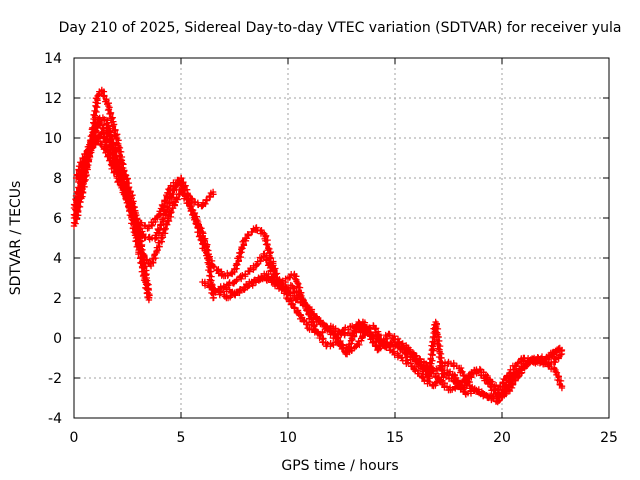 The width and height of the screenshot is (640, 480). I want to click on y-tick-label: 0, so click(57, 339).